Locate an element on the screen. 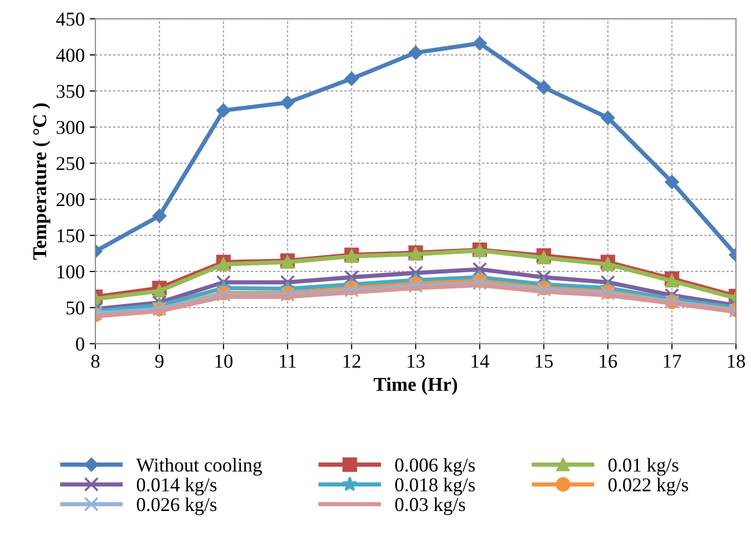  y-tick-label: 450 is located at coordinates (70, 19).